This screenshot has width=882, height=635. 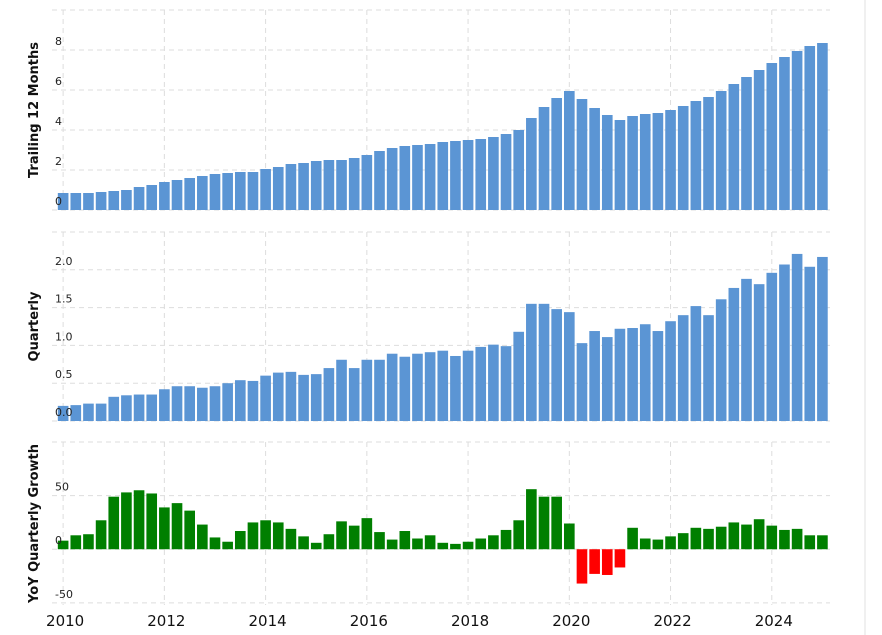 What do you see at coordinates (571, 621) in the screenshot?
I see `x-tick-label: 2020` at bounding box center [571, 621].